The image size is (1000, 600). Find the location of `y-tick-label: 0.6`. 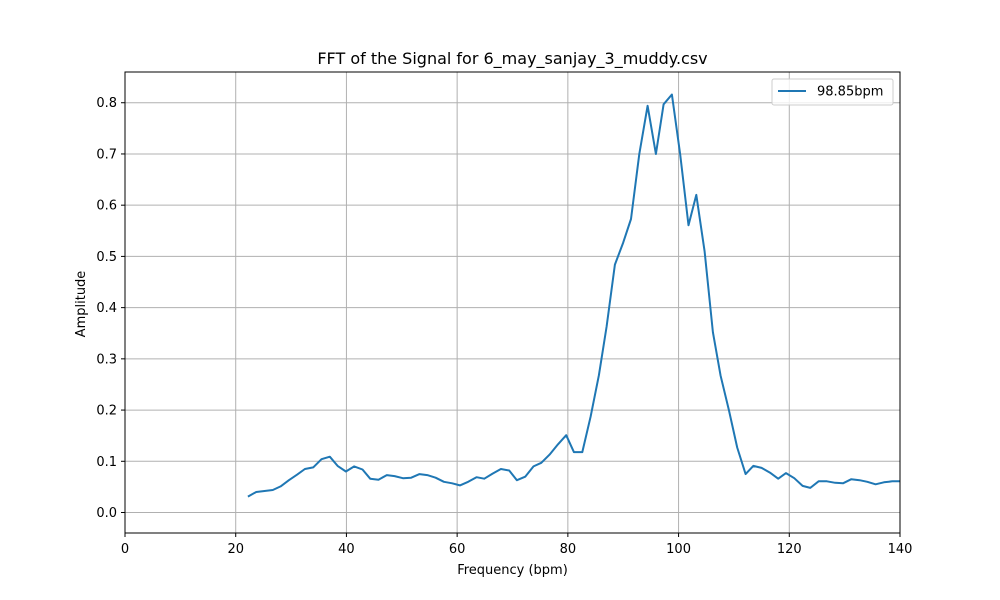

y-tick-label: 0.6 is located at coordinates (106, 206).